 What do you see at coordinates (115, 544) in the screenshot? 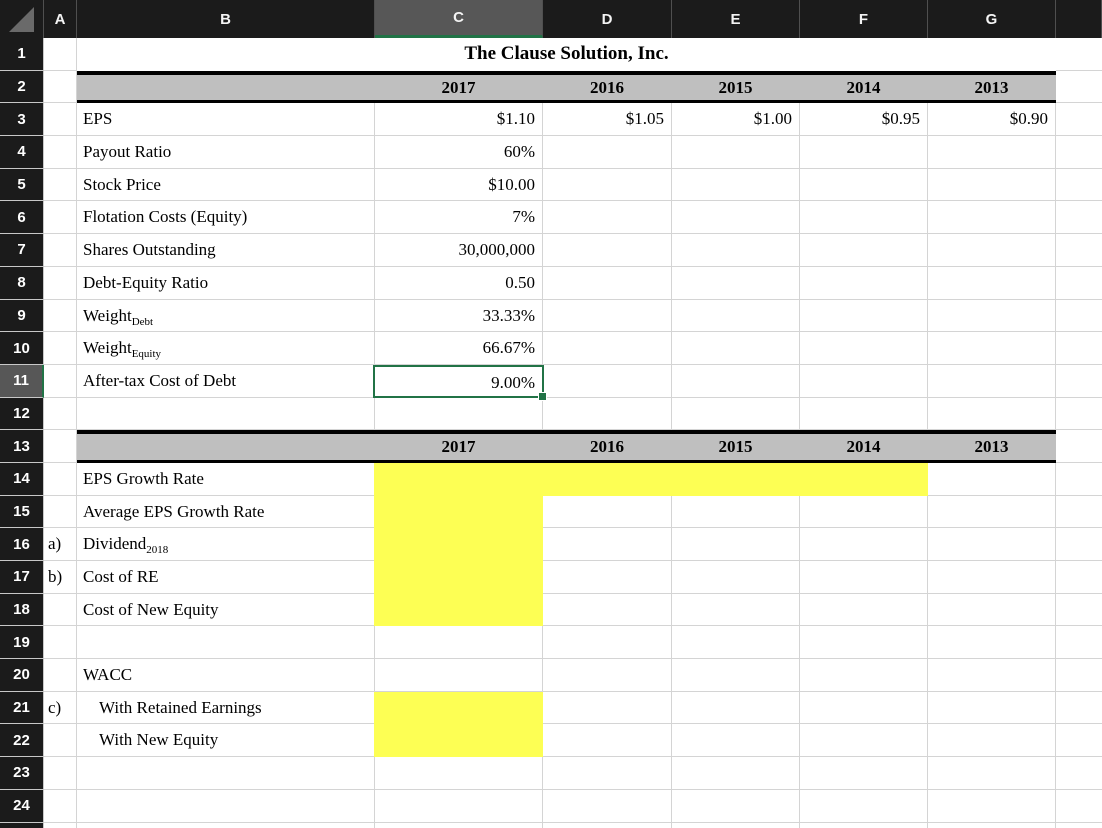
I see `dividend-text: Dividend` at bounding box center [115, 544].